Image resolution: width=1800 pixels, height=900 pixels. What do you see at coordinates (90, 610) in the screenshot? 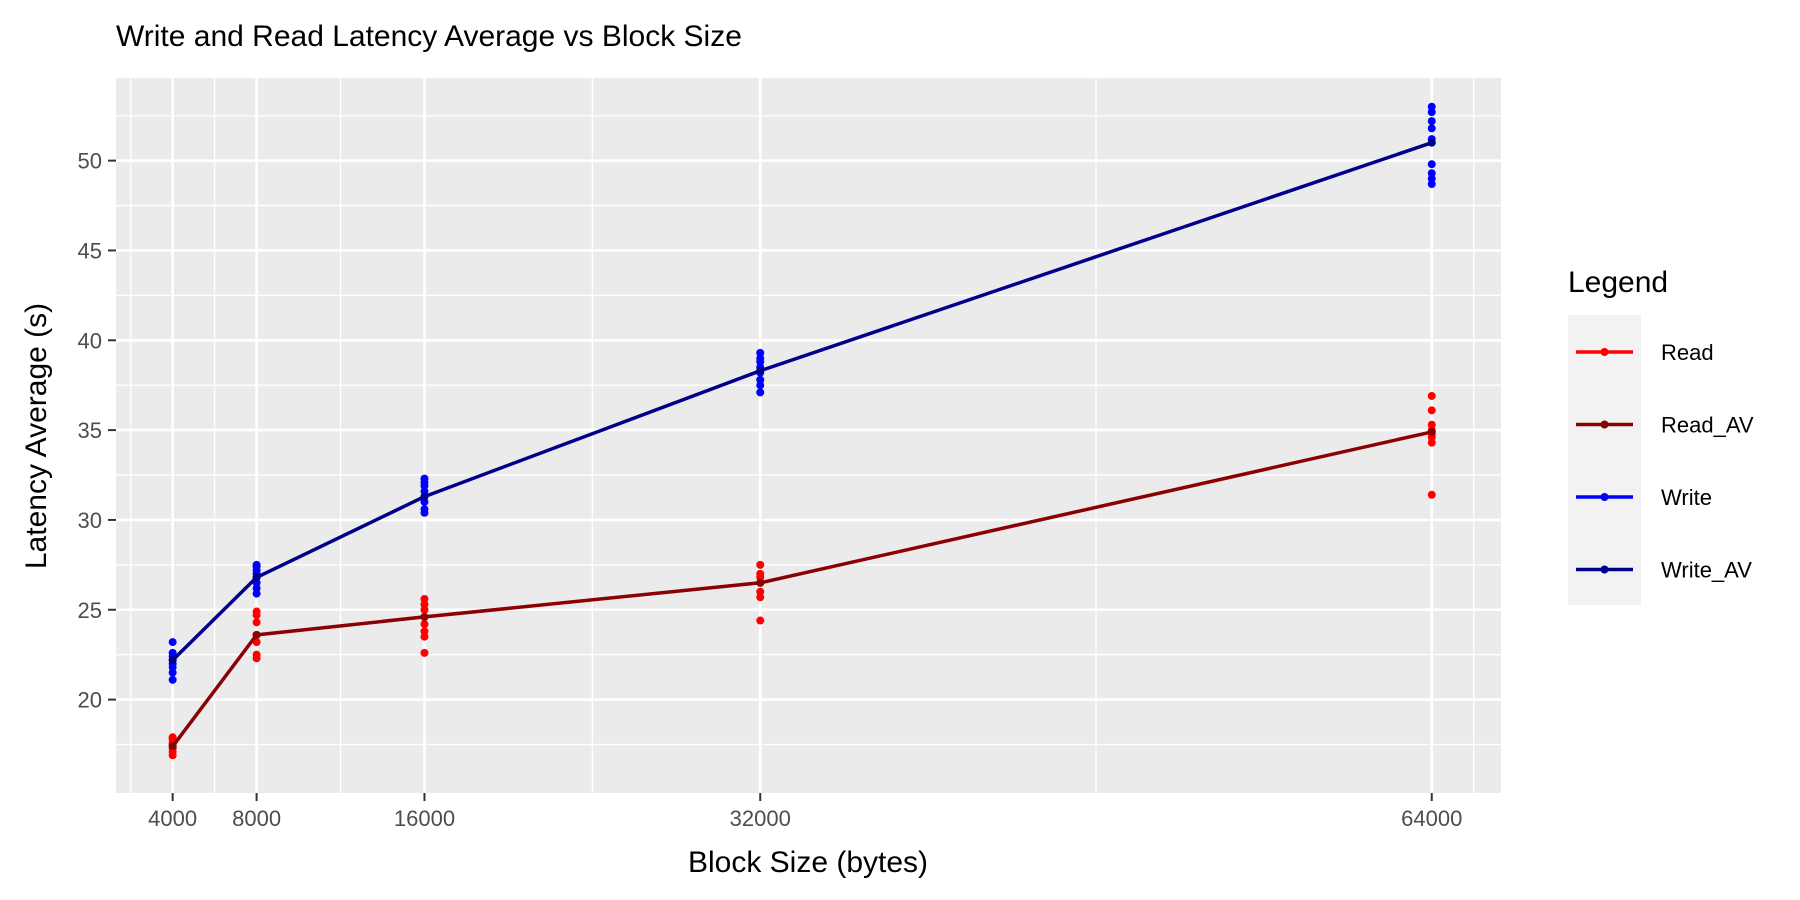
I see `y-tick-label: 25` at bounding box center [90, 610].